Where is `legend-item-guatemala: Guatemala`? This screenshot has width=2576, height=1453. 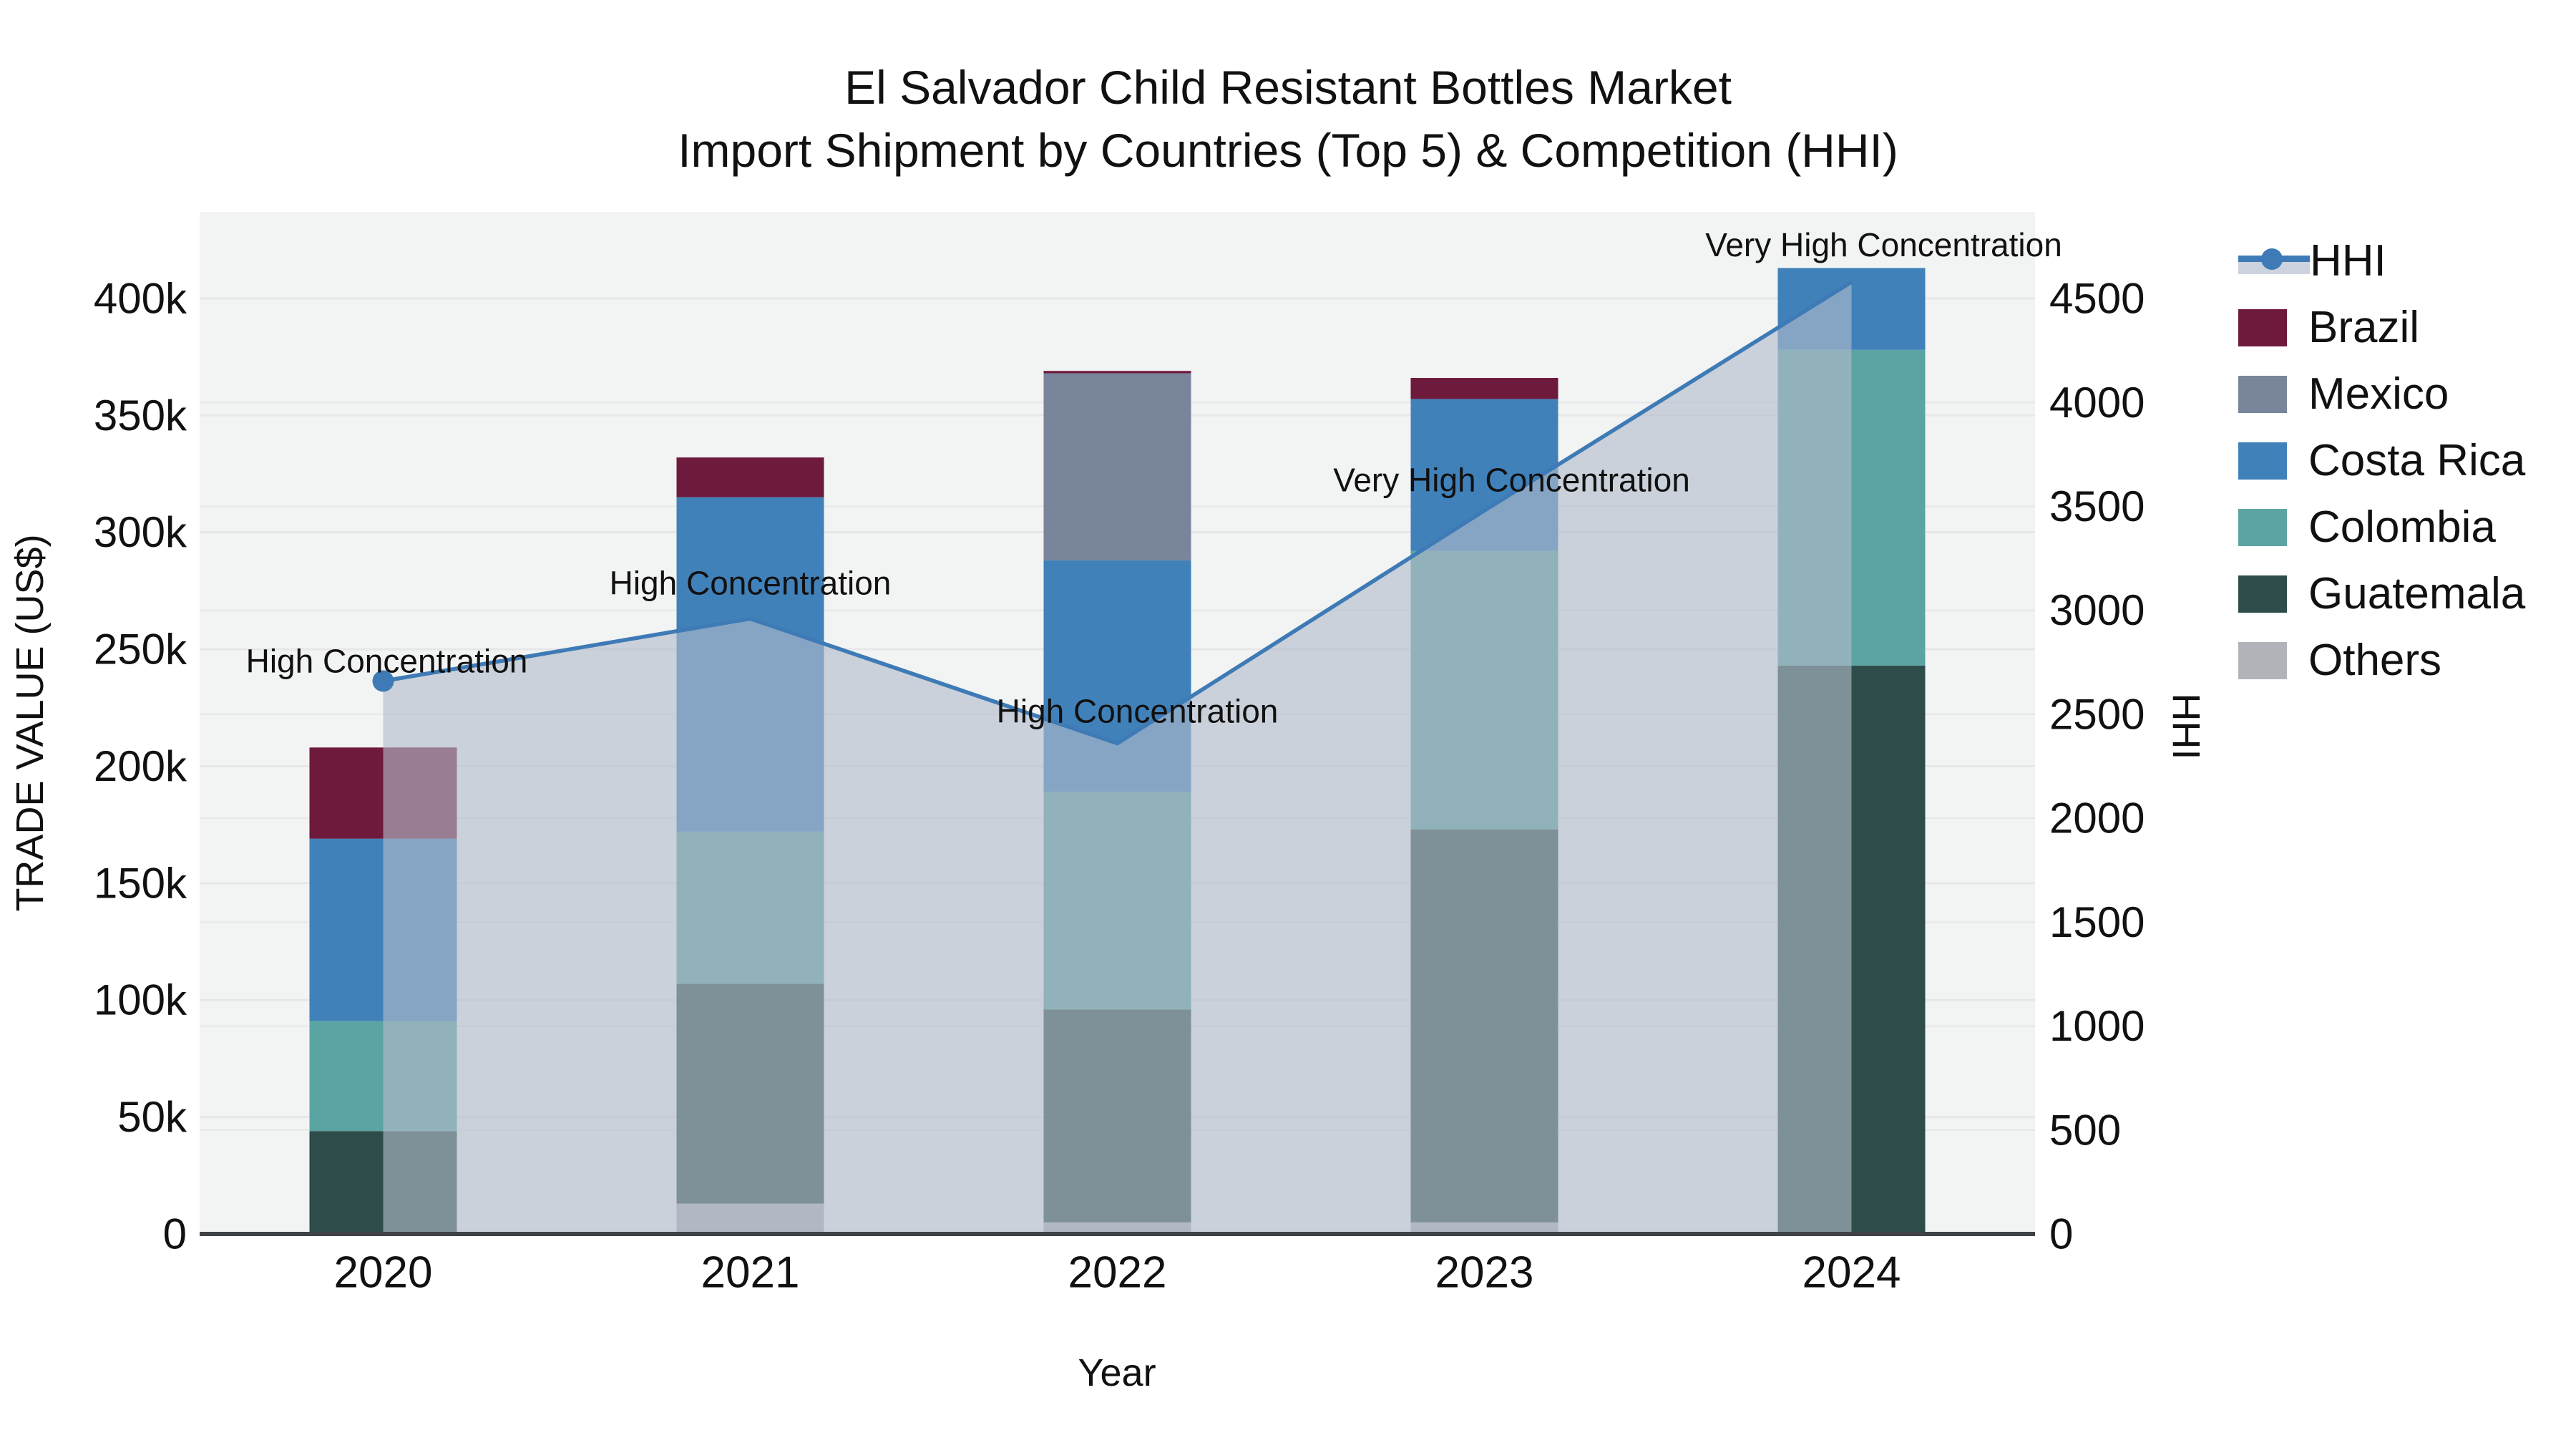
legend-item-guatemala: Guatemala is located at coordinates (2381, 593).